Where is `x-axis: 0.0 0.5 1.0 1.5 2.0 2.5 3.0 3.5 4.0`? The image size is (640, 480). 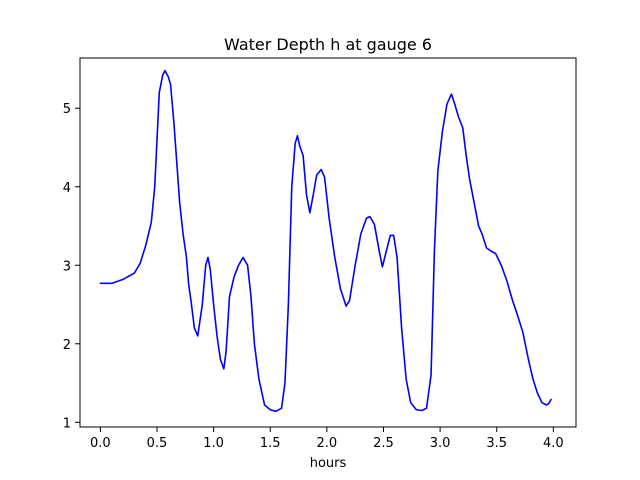
x-axis: 0.0 0.5 1.0 1.5 2.0 2.5 3.0 3.5 4.0 is located at coordinates (327, 439).